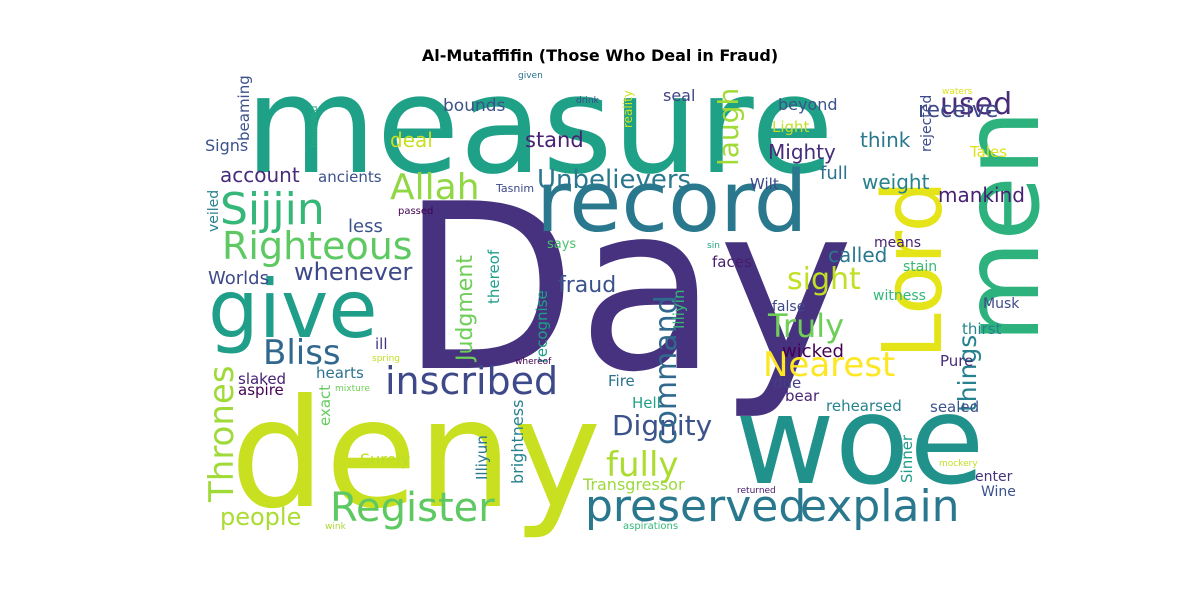 The image size is (1200, 600). Describe the element at coordinates (261, 517) in the screenshot. I see `word-people: people` at that location.